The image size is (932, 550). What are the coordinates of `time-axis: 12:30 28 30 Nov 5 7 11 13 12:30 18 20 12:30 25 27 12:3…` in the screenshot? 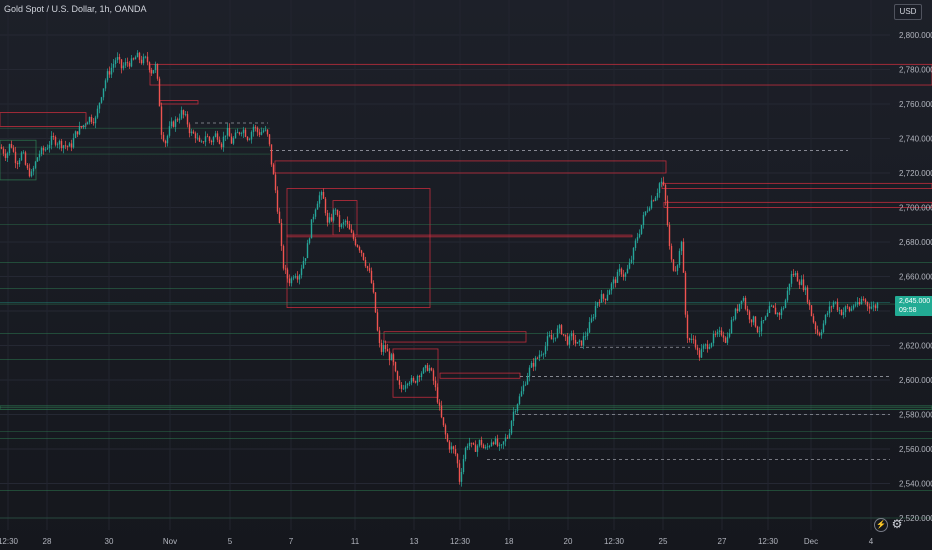 It's located at (437, 541).